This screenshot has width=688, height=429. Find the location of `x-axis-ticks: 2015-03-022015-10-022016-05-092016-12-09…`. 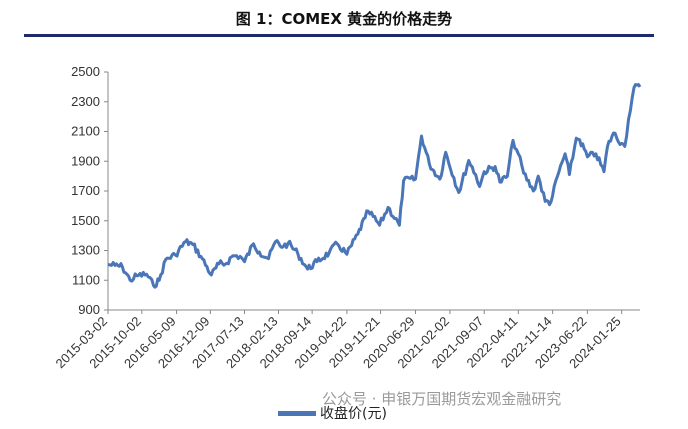

x-axis-ticks: 2015-03-022015-10-022016-05-092016-12-09… is located at coordinates (338, 340).